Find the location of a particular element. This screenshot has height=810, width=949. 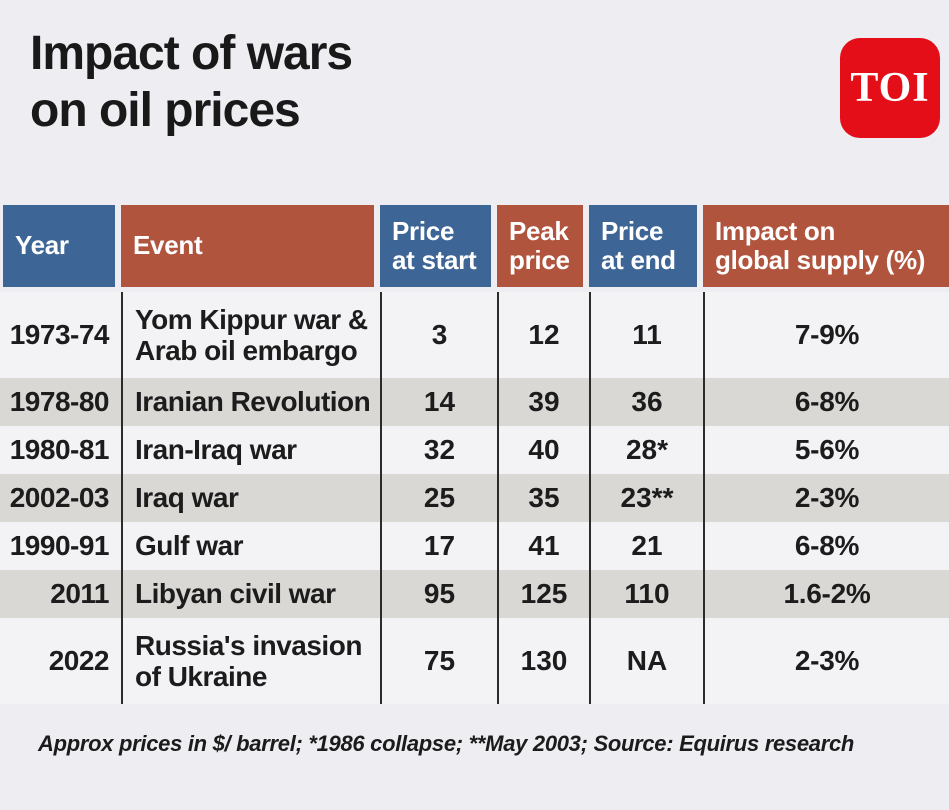

cell-price-end: NA is located at coordinates (646, 661).